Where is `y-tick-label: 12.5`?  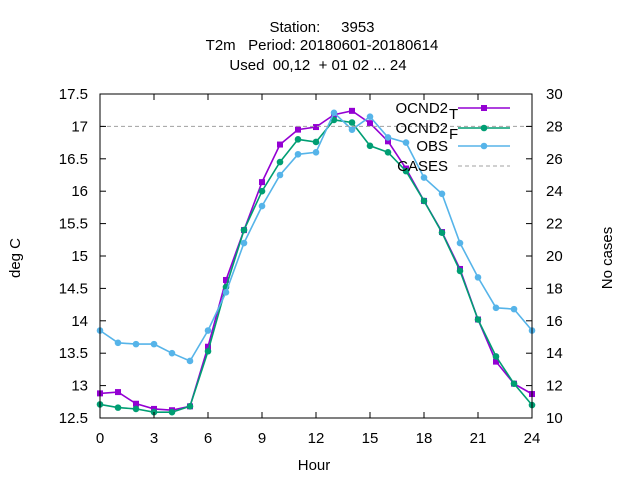 y-tick-label: 12.5 is located at coordinates (73, 418).